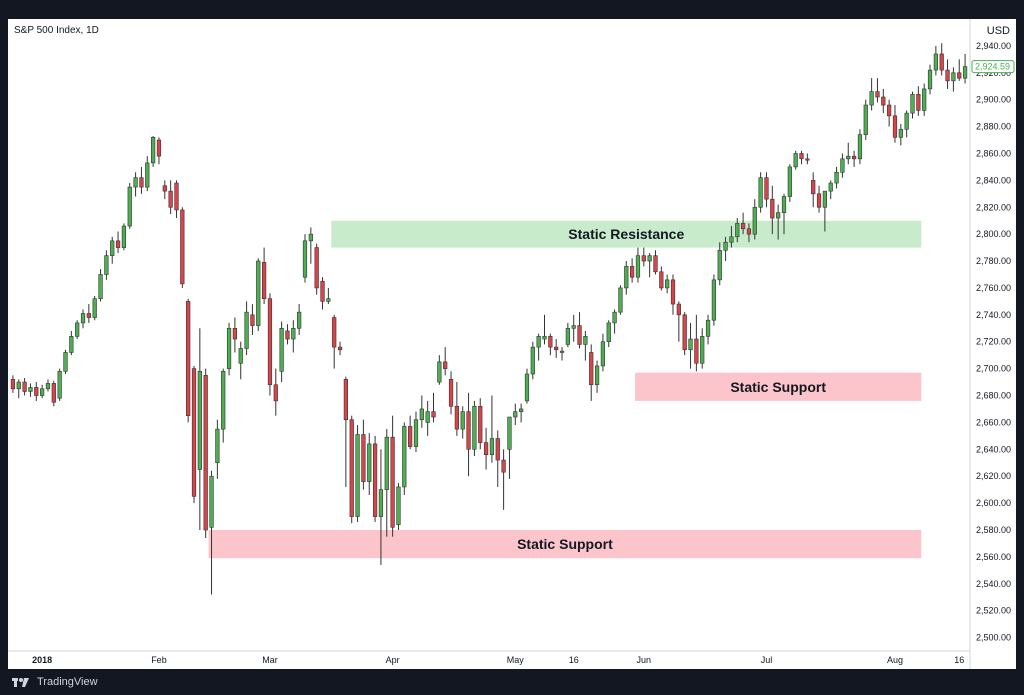 Image resolution: width=1024 pixels, height=695 pixels. Describe the element at coordinates (993, 344) in the screenshot. I see `price-axis-bg` at that location.